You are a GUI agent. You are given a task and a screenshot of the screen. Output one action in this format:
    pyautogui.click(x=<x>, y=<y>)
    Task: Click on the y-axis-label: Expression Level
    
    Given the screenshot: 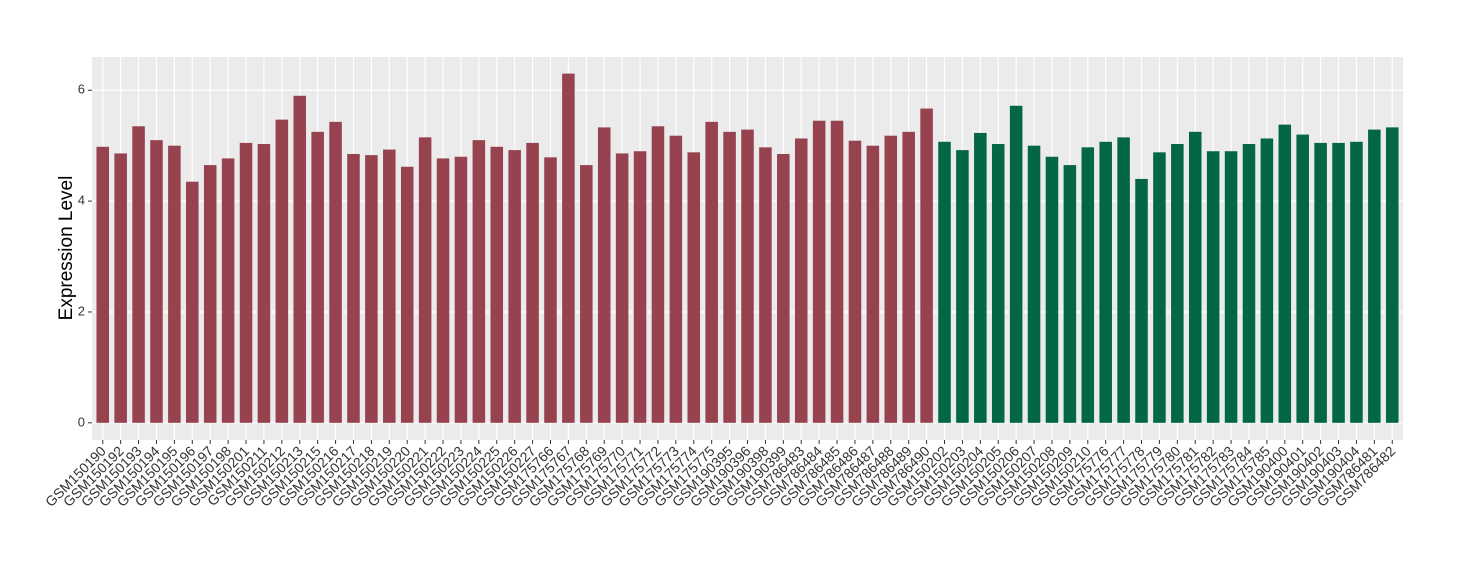 What is the action you would take?
    pyautogui.click(x=66, y=248)
    